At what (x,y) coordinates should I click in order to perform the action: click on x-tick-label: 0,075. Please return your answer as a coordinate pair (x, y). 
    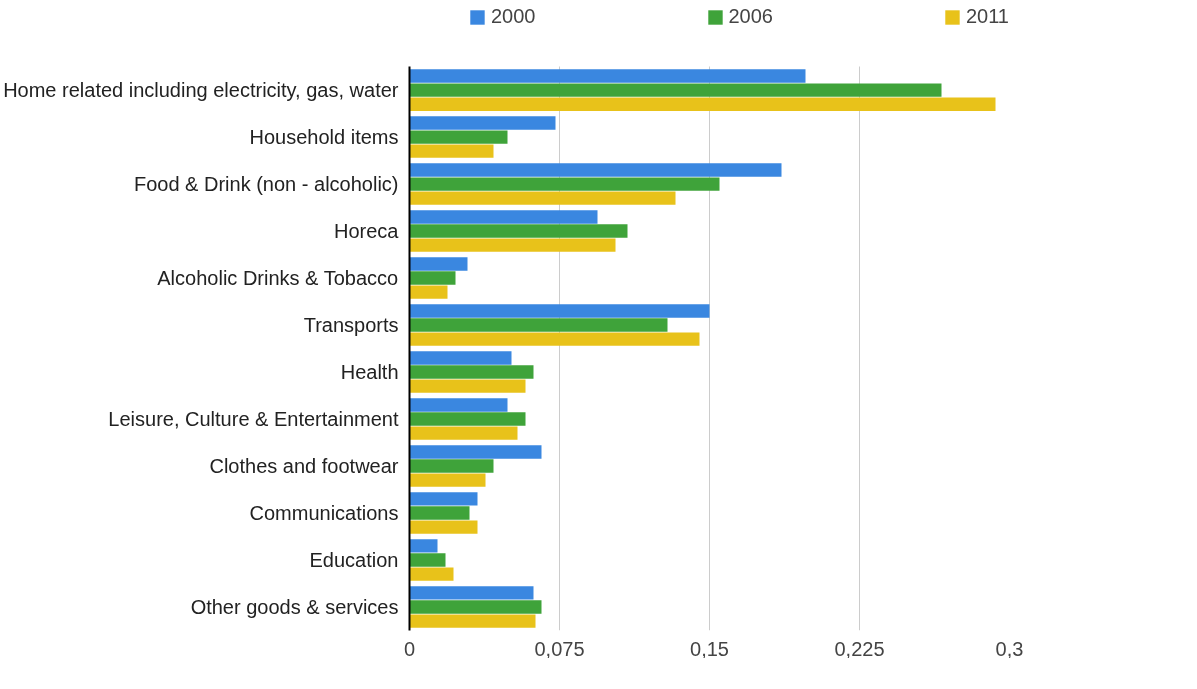
    Looking at the image, I should click on (559, 648).